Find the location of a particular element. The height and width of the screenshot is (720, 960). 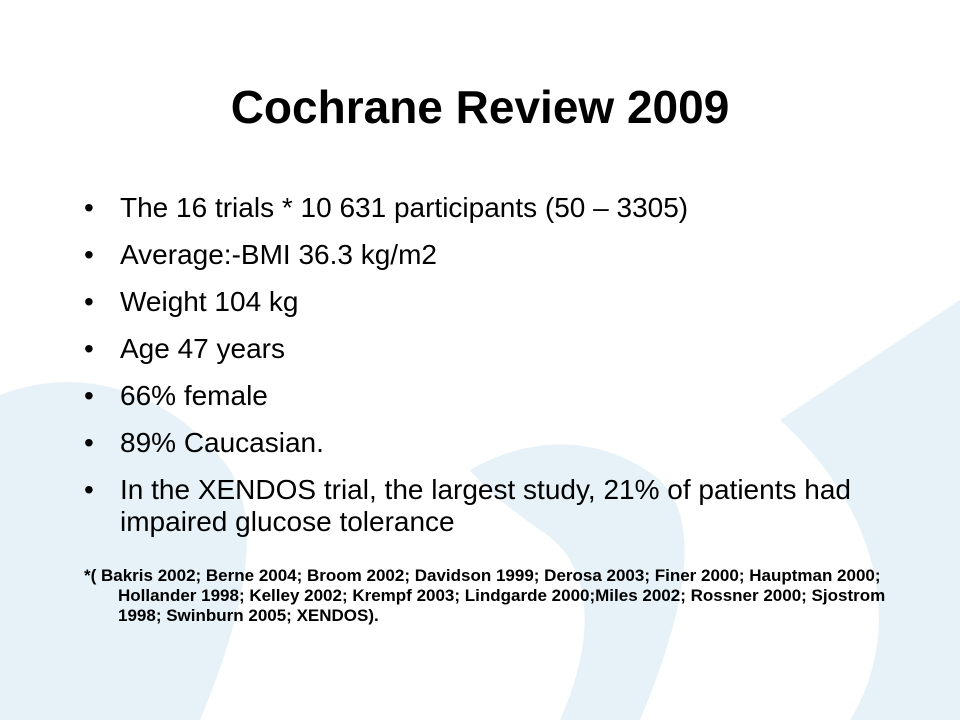

bullet-item: • Average:-BMI 36.3 kg/m2 is located at coordinates (484, 255).